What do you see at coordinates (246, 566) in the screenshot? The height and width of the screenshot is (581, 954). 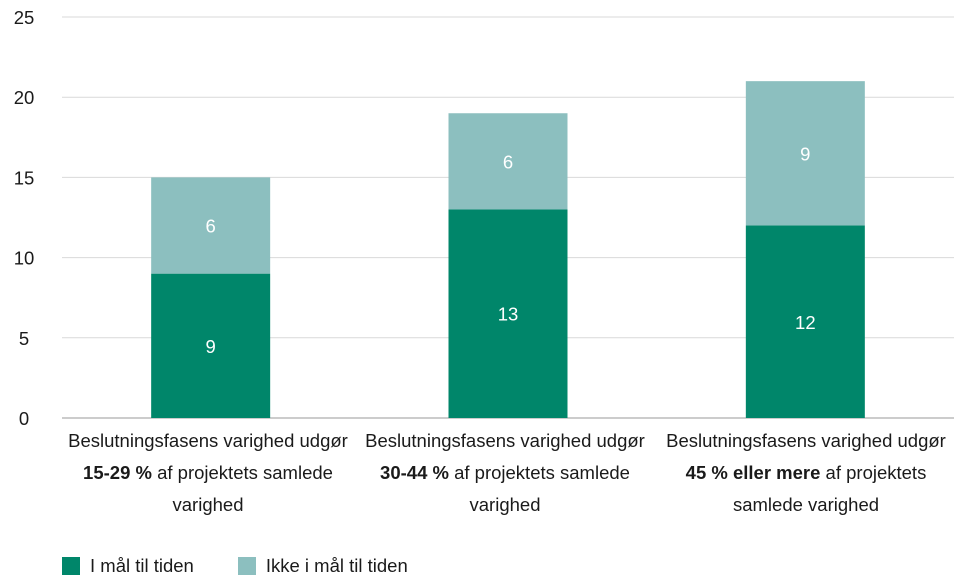 I see `legend-swatch-ikke-i-mal` at bounding box center [246, 566].